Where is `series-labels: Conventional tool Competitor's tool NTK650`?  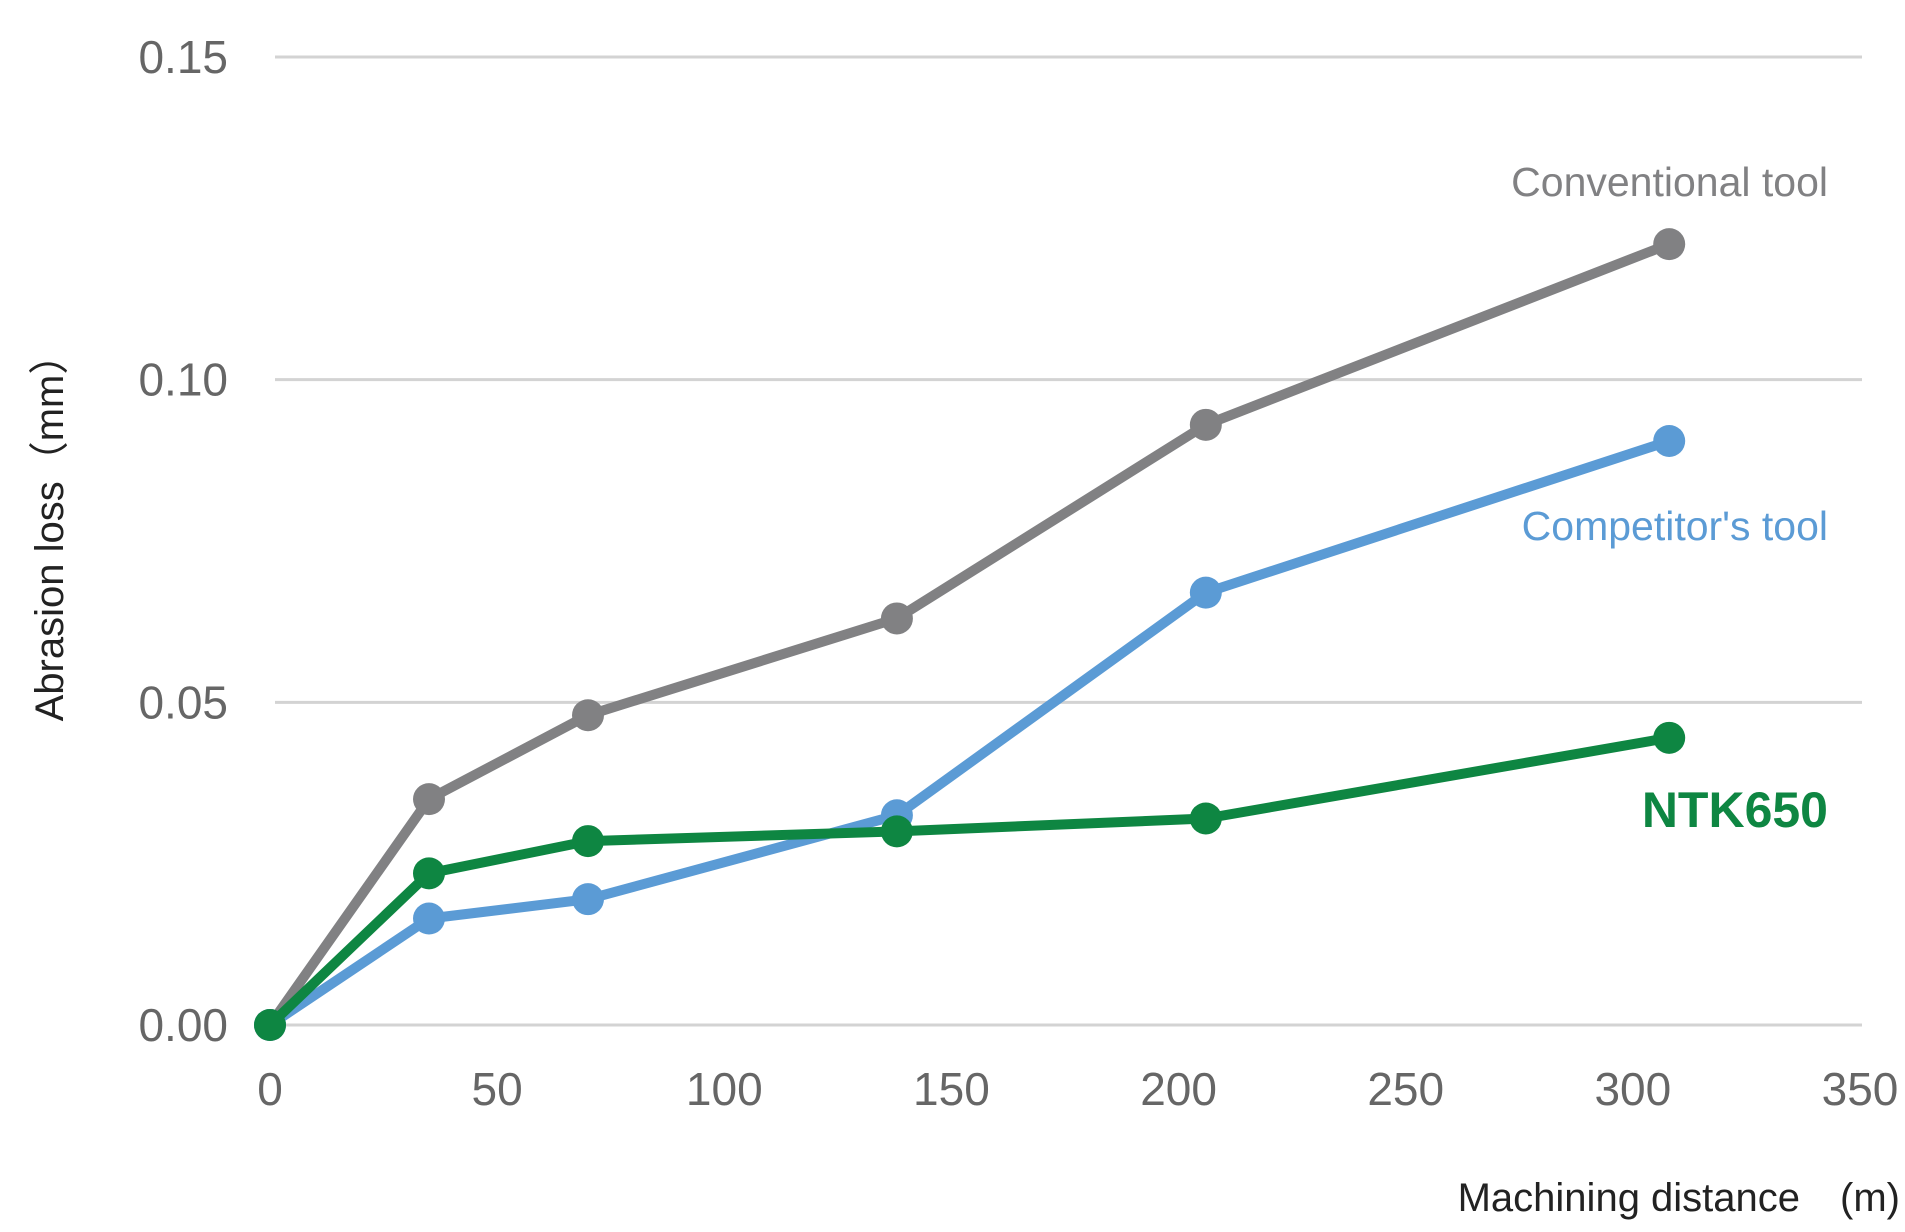 series-labels: Conventional tool Competitor's tool NTK650 is located at coordinates (1669, 498).